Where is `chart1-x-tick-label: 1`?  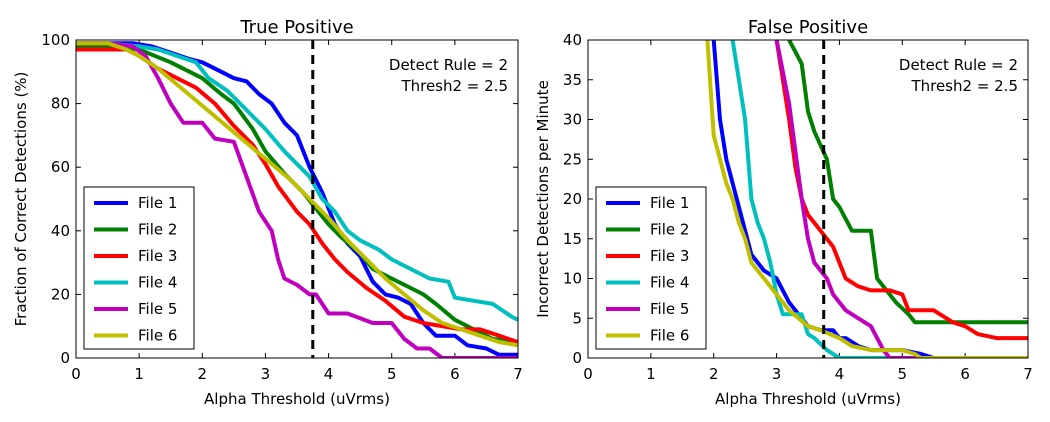 chart1-x-tick-label: 1 is located at coordinates (139, 374).